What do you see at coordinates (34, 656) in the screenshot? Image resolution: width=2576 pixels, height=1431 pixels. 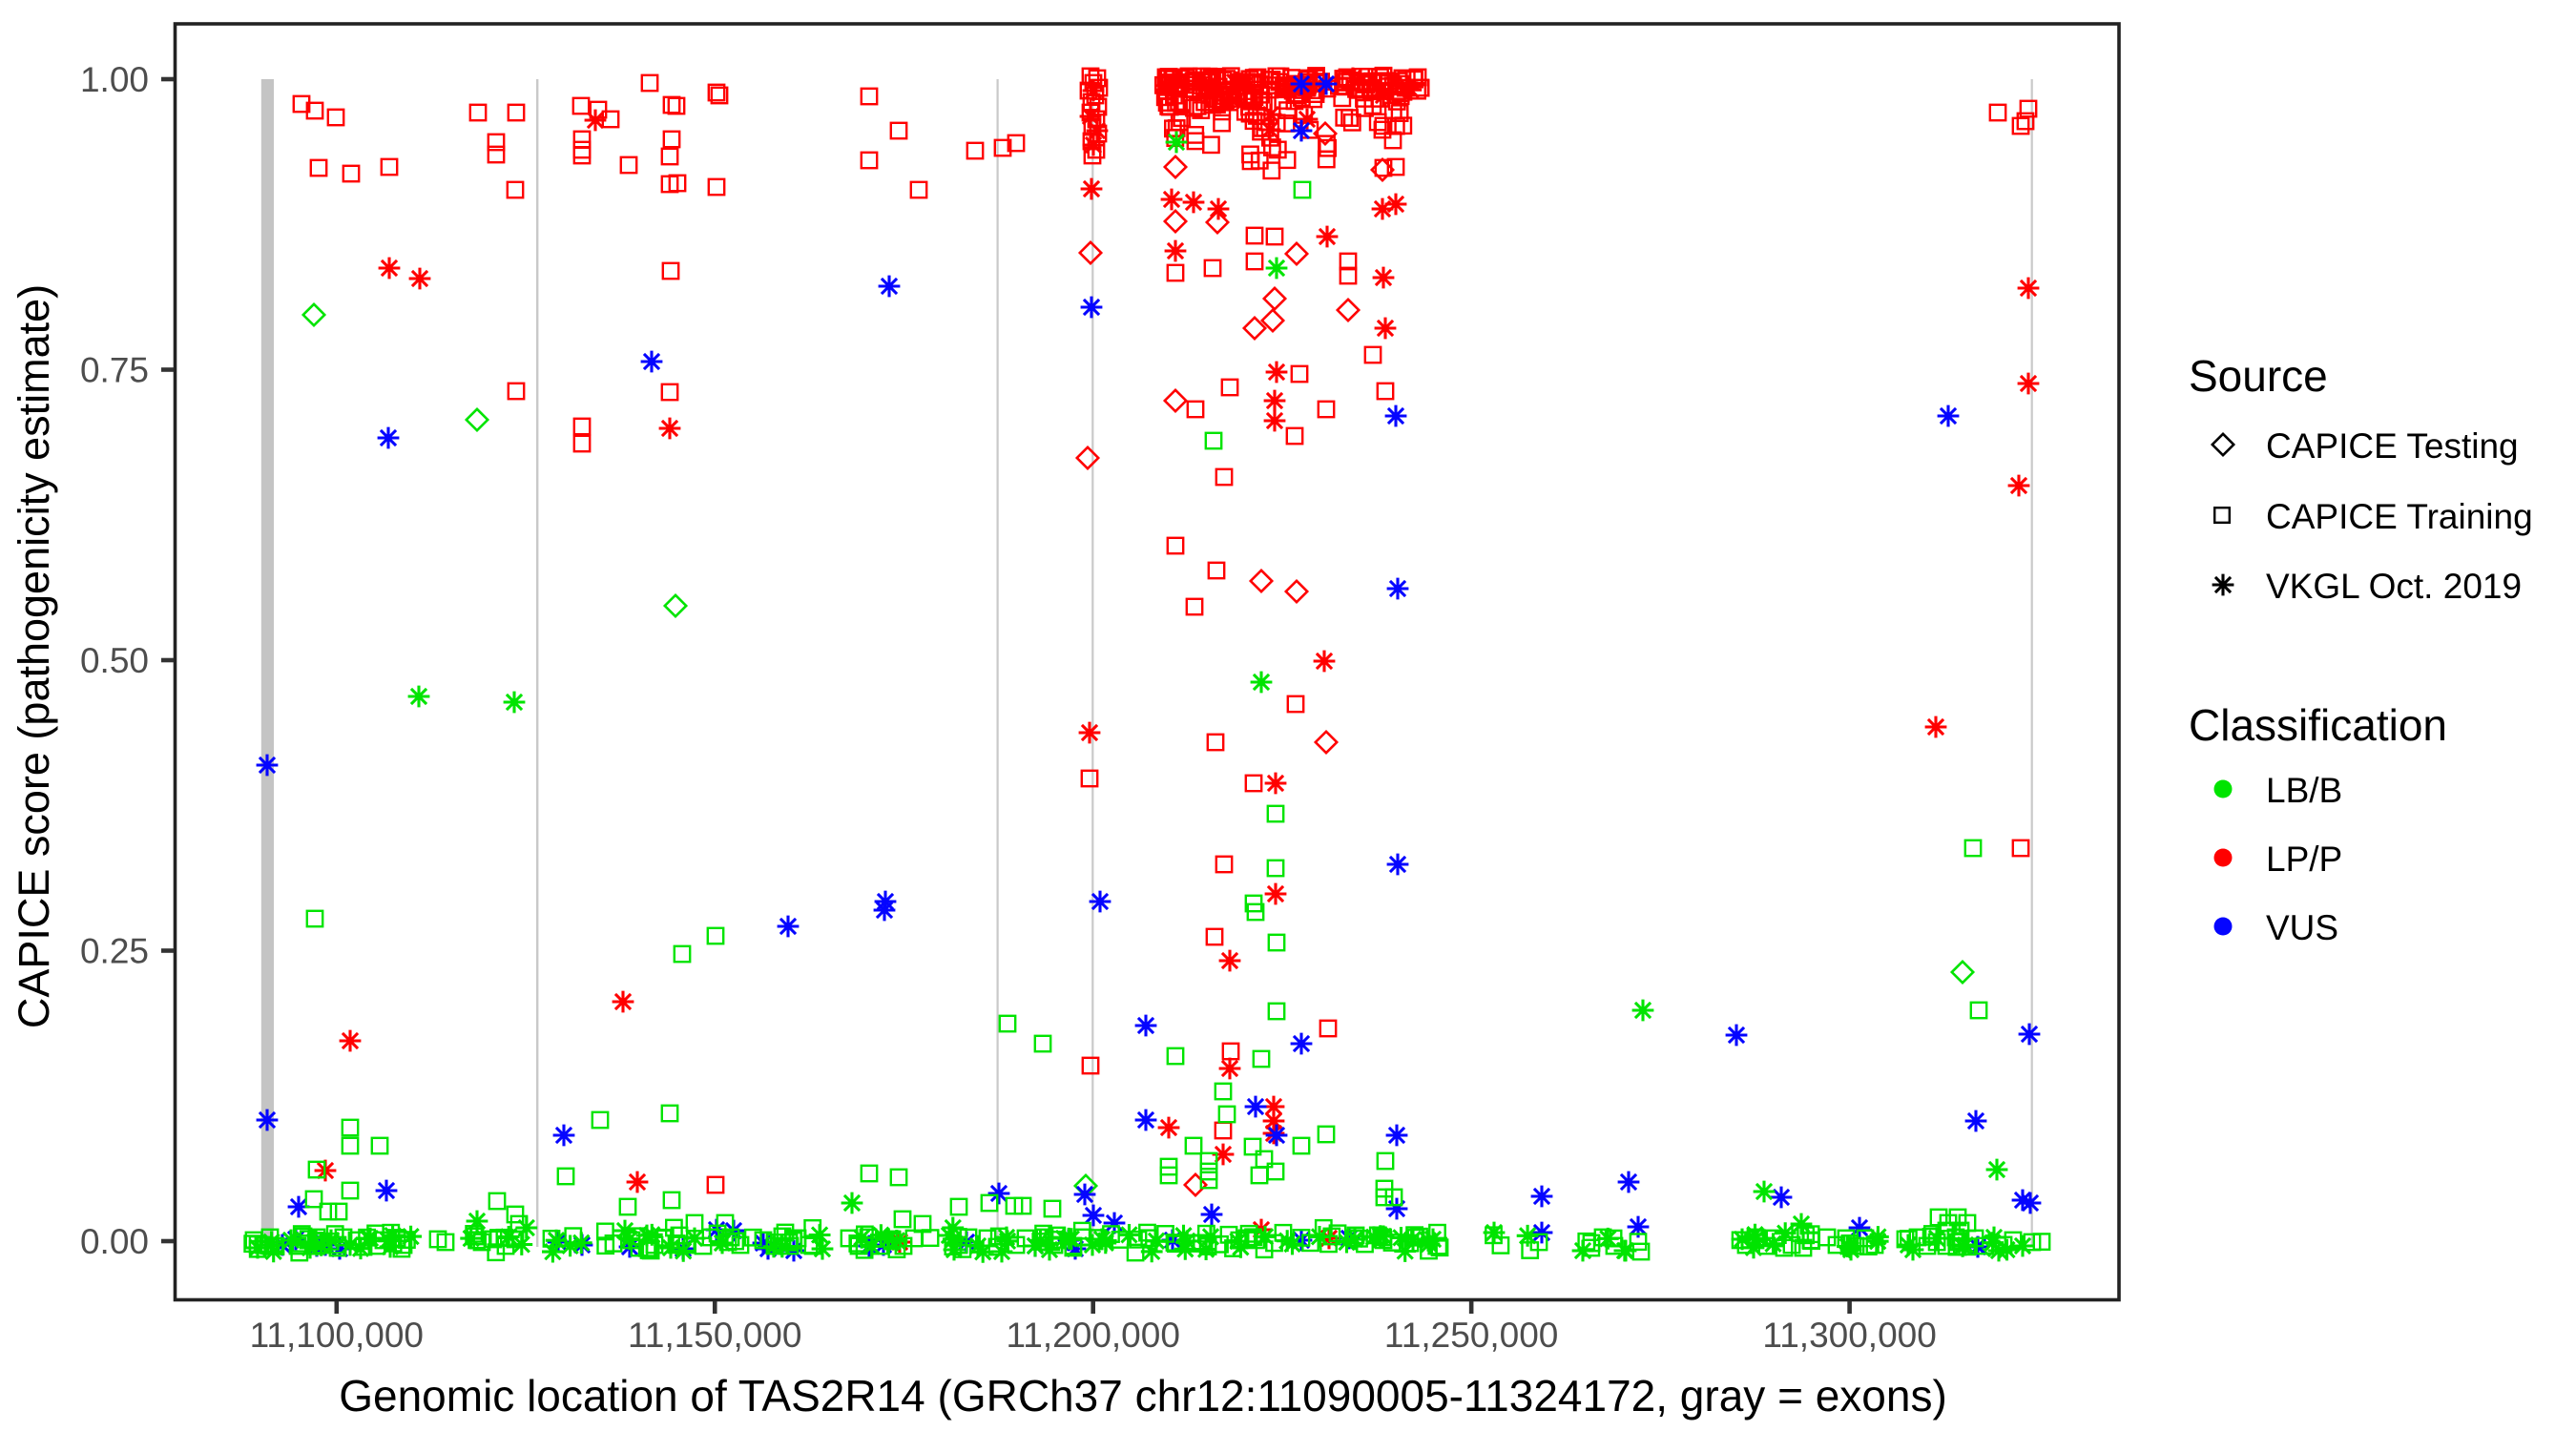 I see `svg-text:CAPICE score (pathogenicity es: CAPICE score (pathogenicity estimate)` at bounding box center [34, 656].